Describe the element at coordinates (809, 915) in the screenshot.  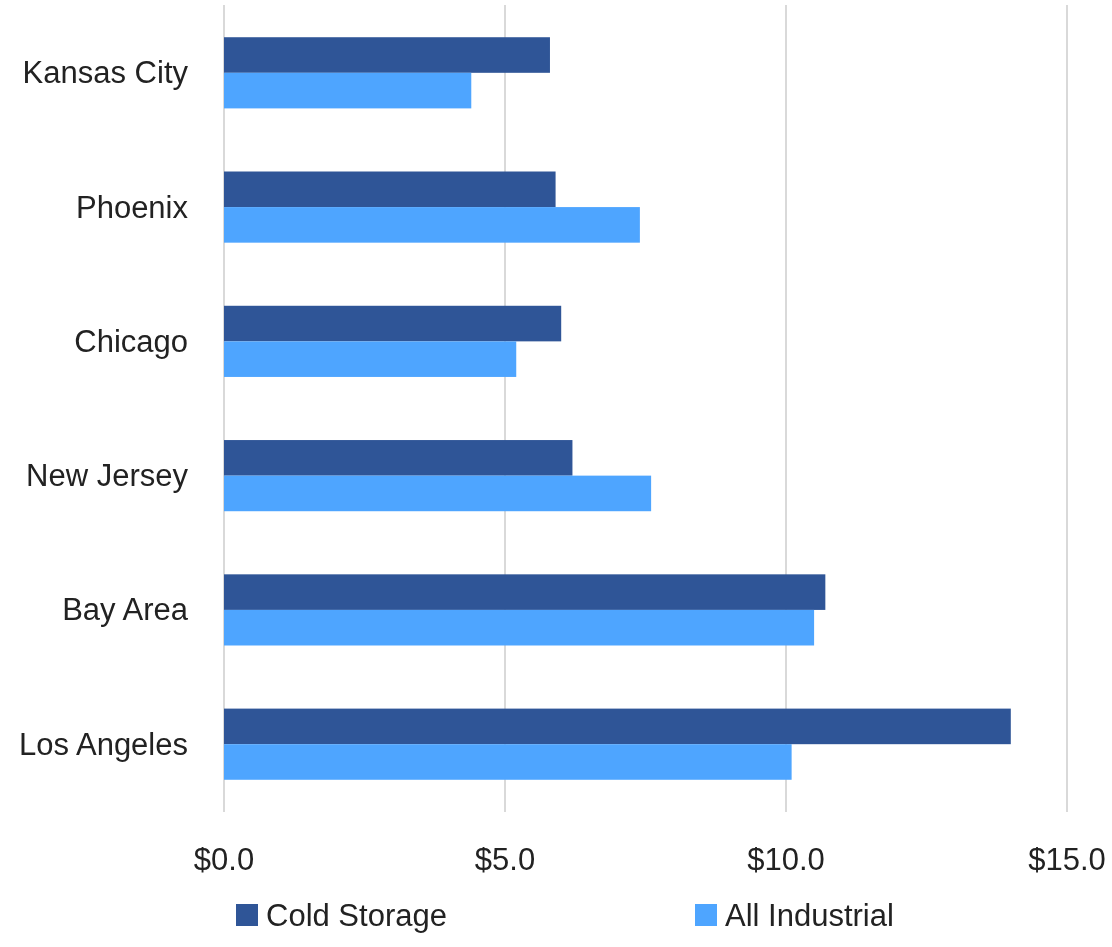
I see `legend-label: All Industrial` at that location.